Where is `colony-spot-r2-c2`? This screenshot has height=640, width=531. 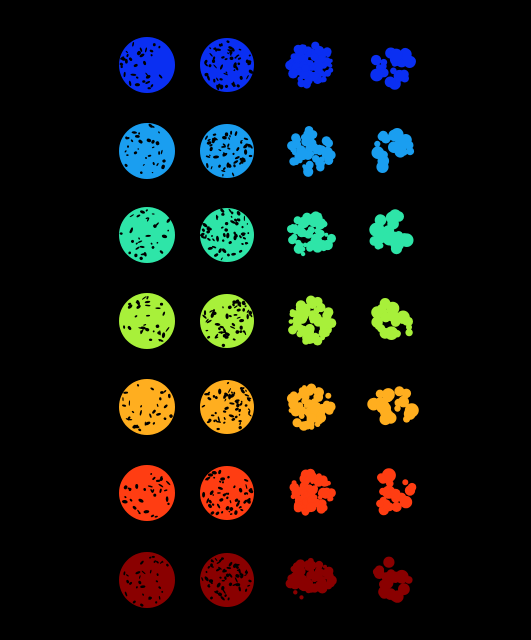 colony-spot-r2-c2 is located at coordinates (227, 151).